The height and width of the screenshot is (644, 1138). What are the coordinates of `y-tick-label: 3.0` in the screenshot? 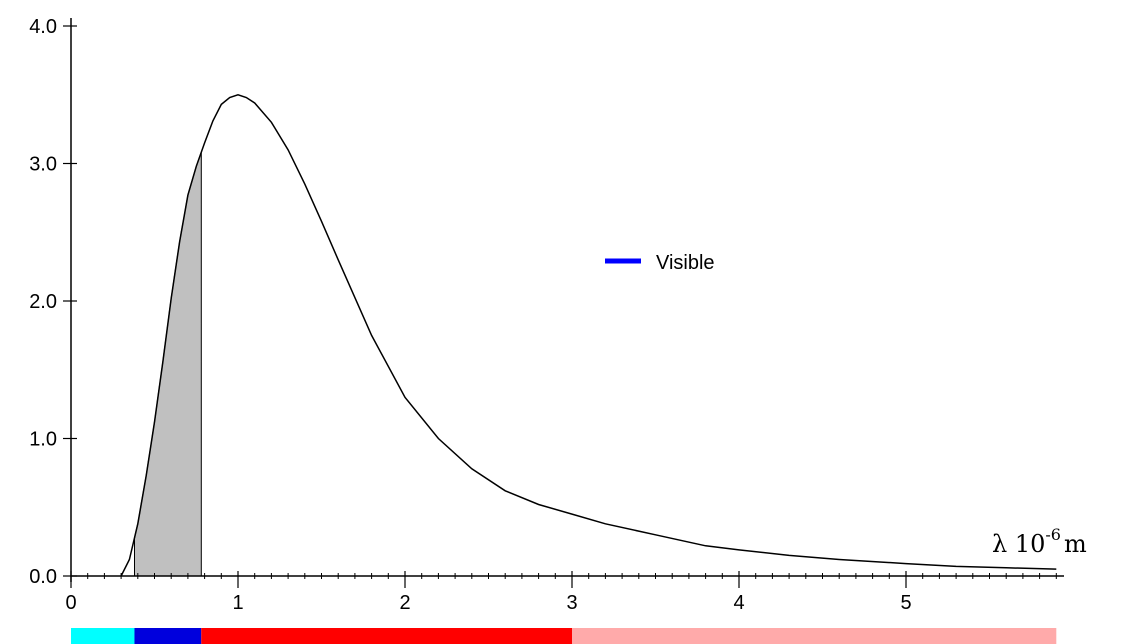 It's located at (43, 165).